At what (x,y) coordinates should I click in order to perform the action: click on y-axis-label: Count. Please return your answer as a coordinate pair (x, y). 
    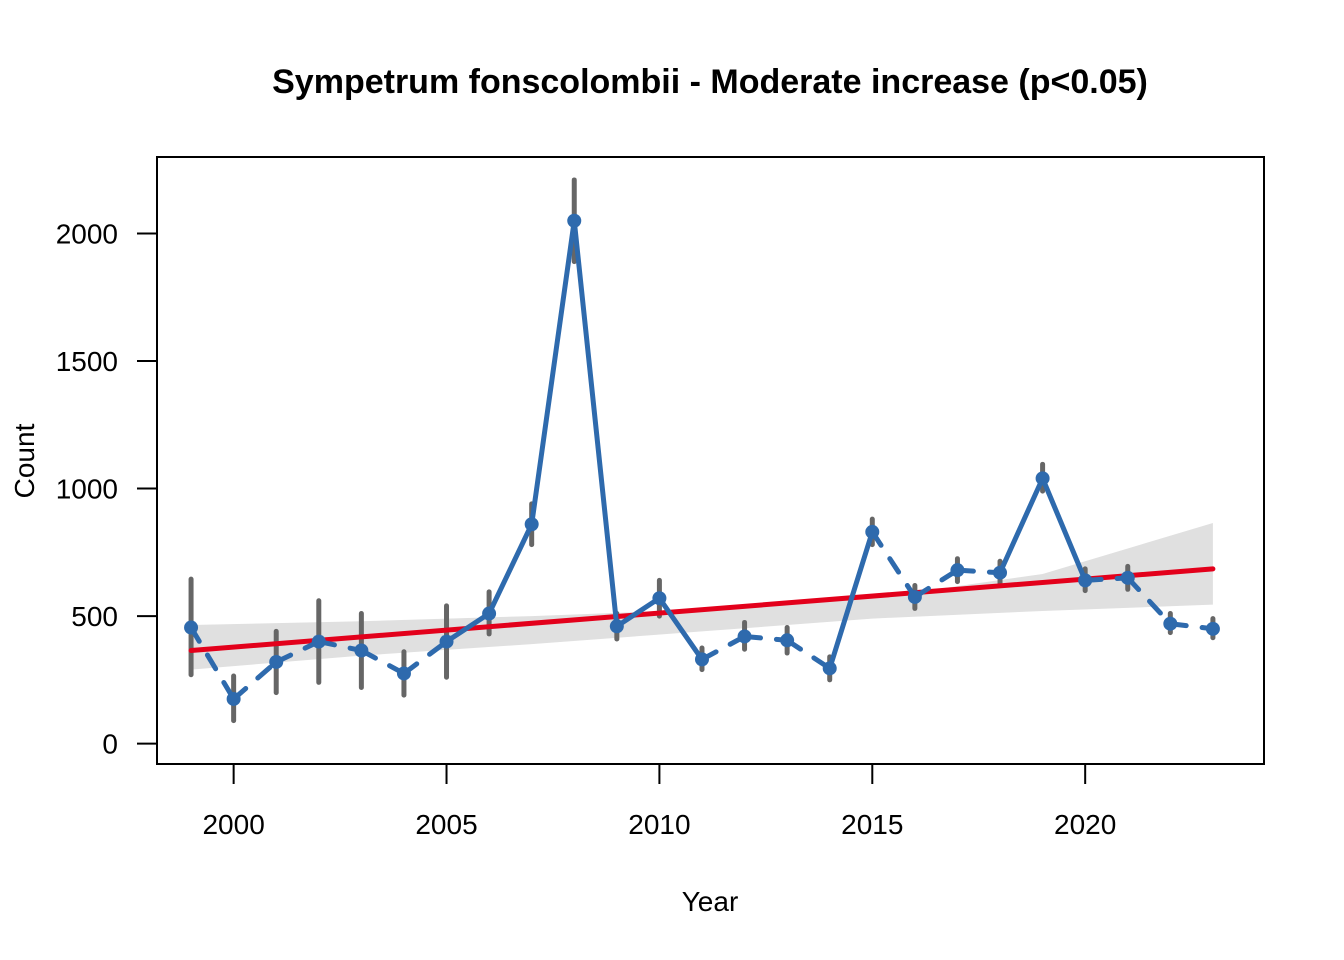
    Looking at the image, I should click on (24, 460).